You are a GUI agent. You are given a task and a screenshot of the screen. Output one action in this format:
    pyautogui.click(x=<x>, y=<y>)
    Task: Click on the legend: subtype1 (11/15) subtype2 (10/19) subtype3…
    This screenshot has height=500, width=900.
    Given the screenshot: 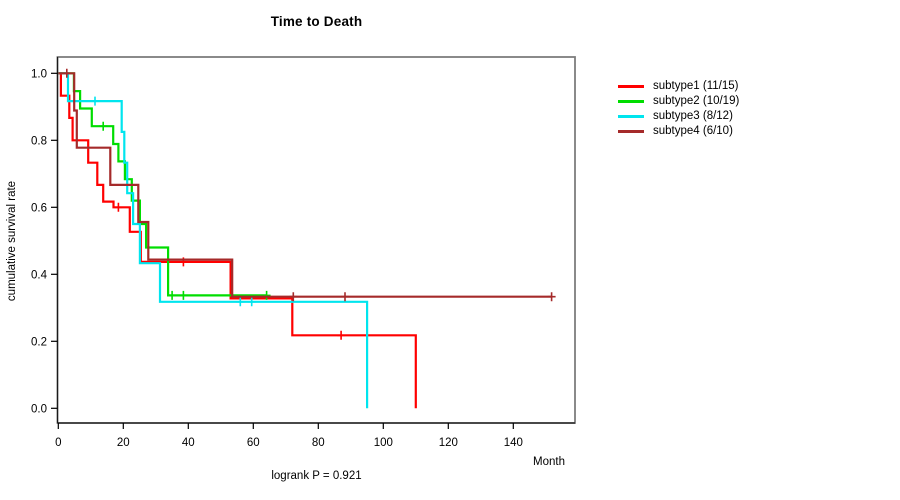 What is the action you would take?
    pyautogui.click(x=678, y=109)
    